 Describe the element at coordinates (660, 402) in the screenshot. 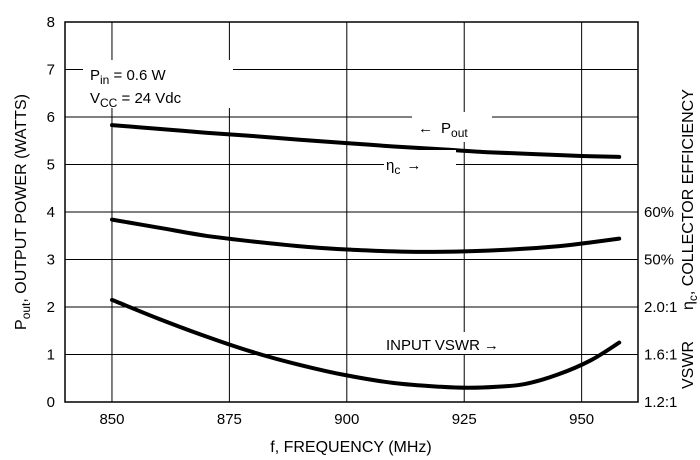

I see `right-tick-label: 1.2:1` at that location.